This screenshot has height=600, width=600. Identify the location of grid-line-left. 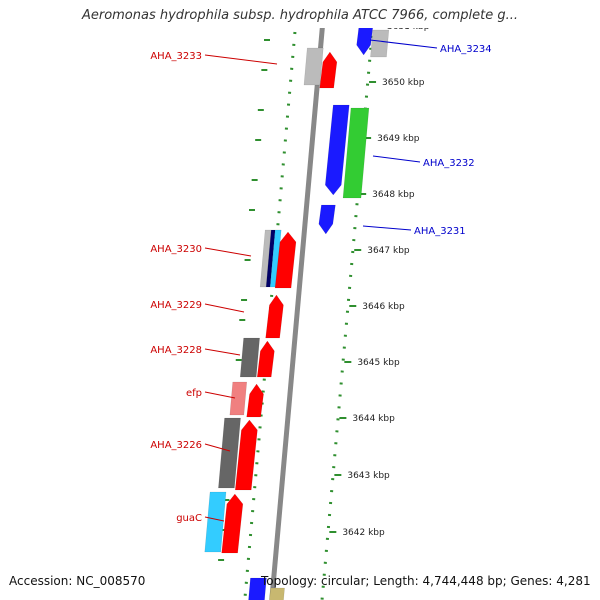
(270, 314).